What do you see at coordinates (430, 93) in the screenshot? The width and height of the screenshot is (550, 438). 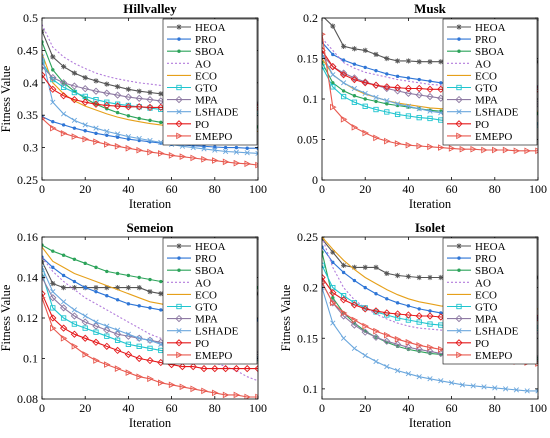 I see `series-line-emepo` at bounding box center [430, 93].